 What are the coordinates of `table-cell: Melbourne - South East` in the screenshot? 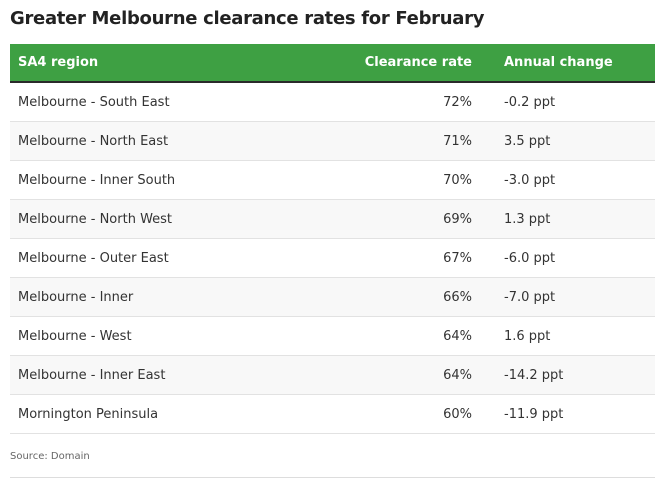 It's located at (168, 102).